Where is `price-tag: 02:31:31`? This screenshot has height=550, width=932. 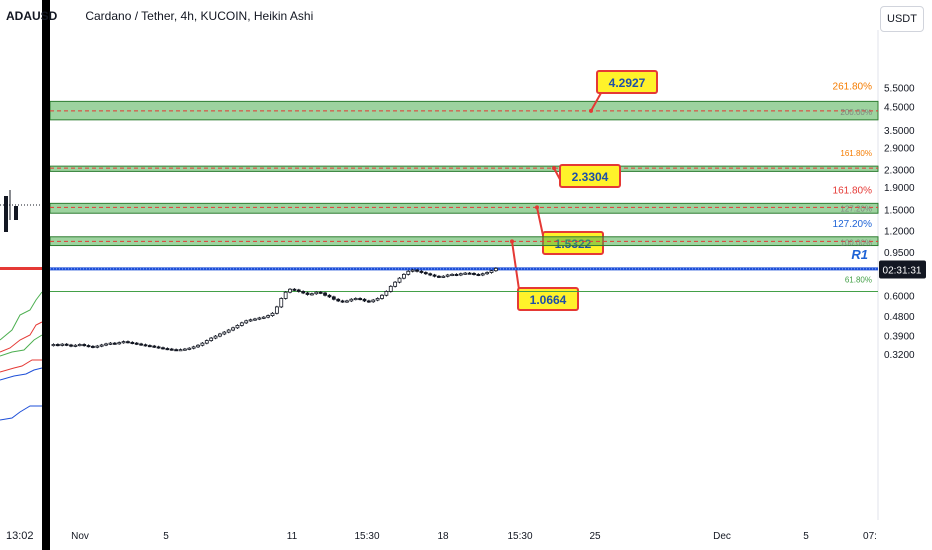 price-tag: 02:31:31 is located at coordinates (902, 270).